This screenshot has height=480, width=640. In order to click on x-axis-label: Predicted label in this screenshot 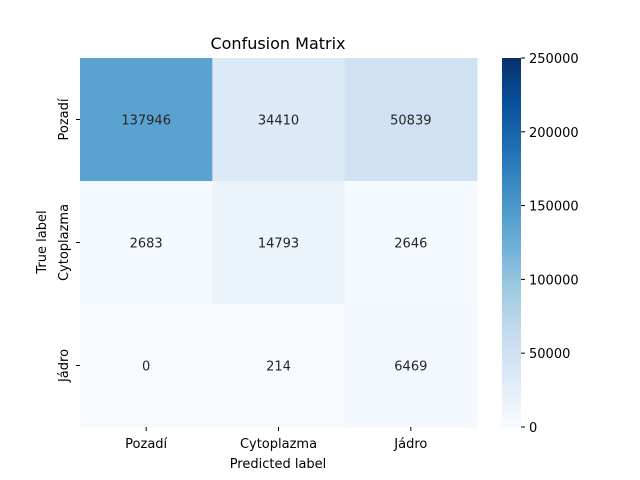, I will do `click(278, 464)`.